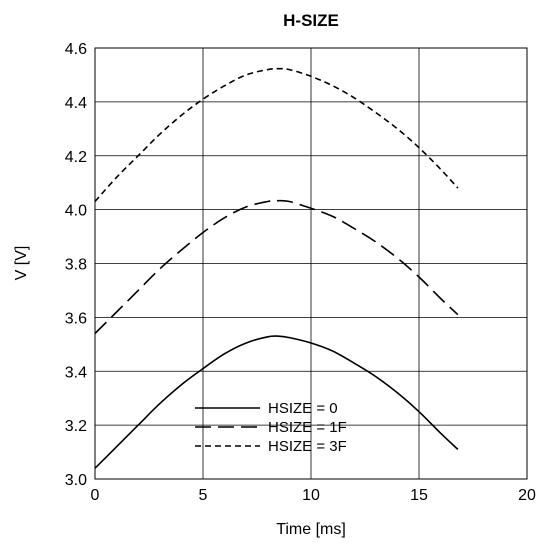  I want to click on y-tick-label: 4.6, so click(76, 49).